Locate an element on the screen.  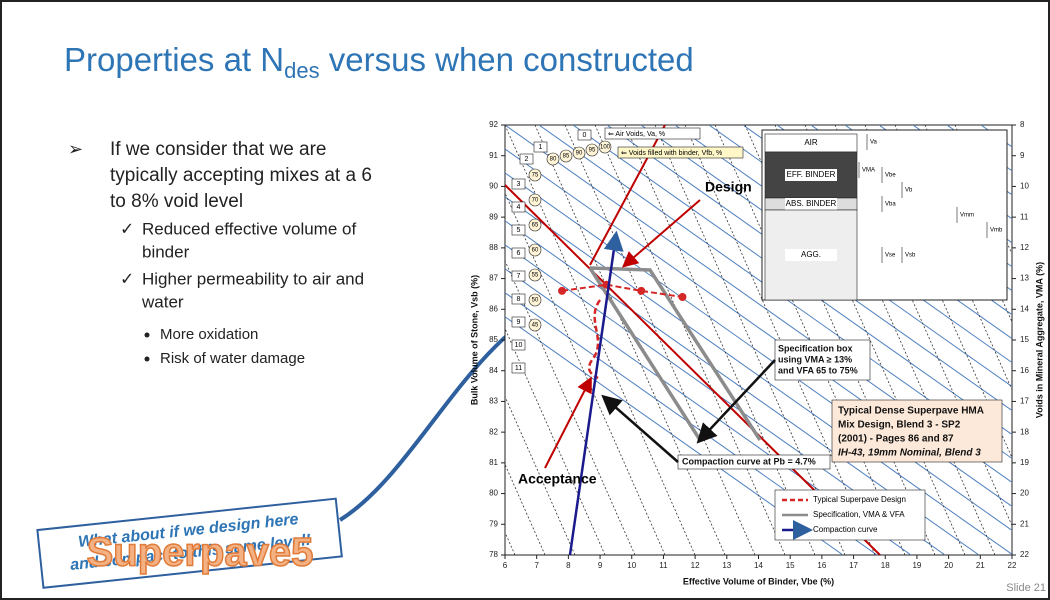
key-text: ⇐ Air Voids, Va, % is located at coordinates (636, 134).